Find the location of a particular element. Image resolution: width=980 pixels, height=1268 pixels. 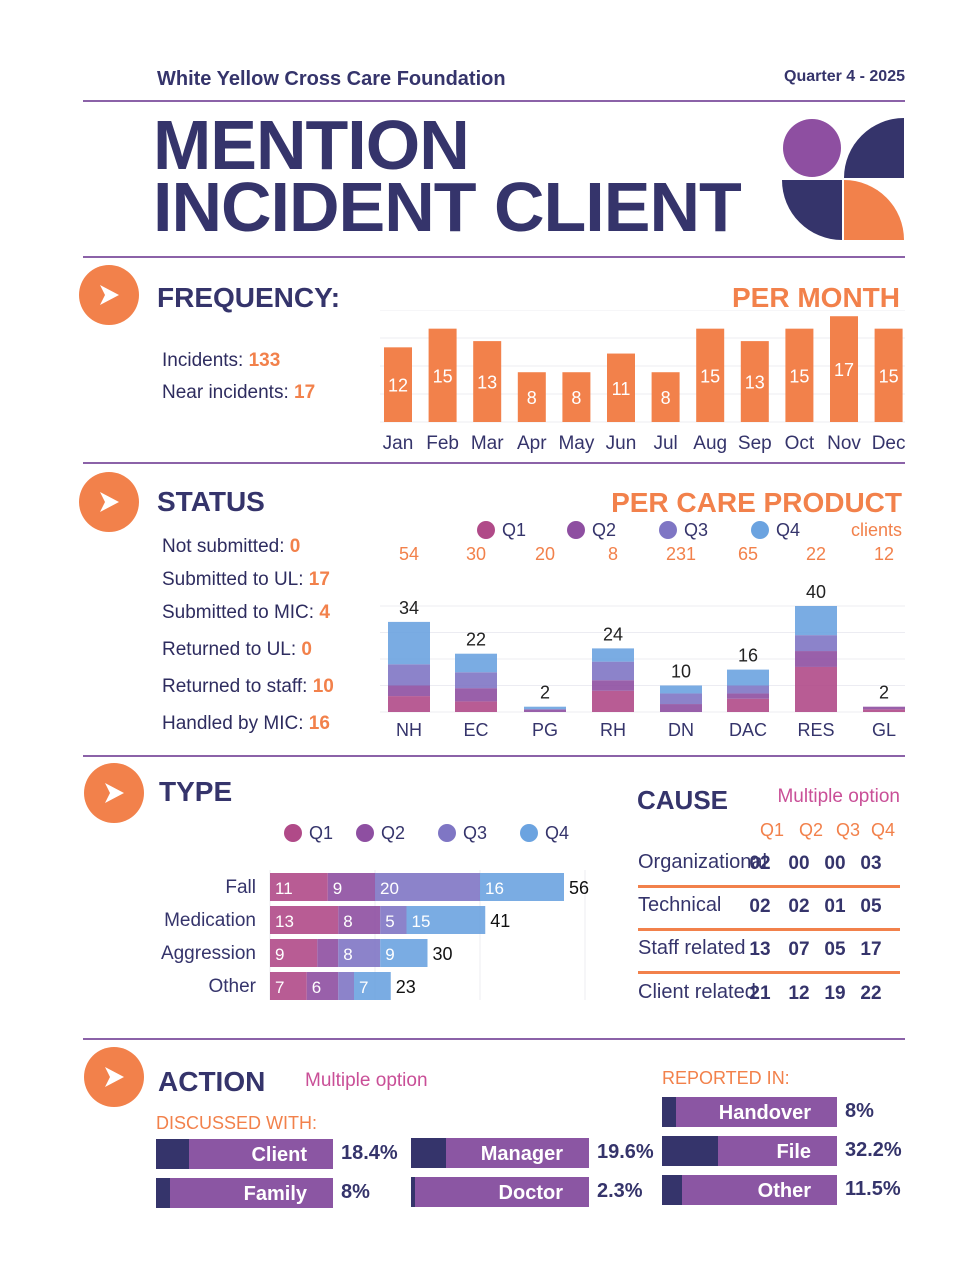

clients-count: 54 is located at coordinates (409, 554).